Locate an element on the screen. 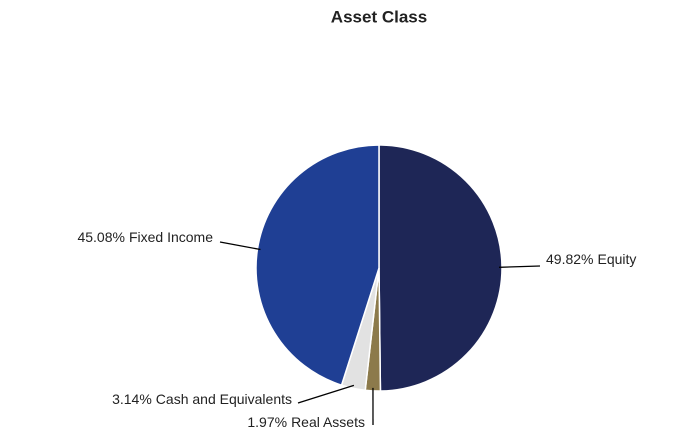 This screenshot has width=691, height=435. chart-title: Asset Class is located at coordinates (379, 16).